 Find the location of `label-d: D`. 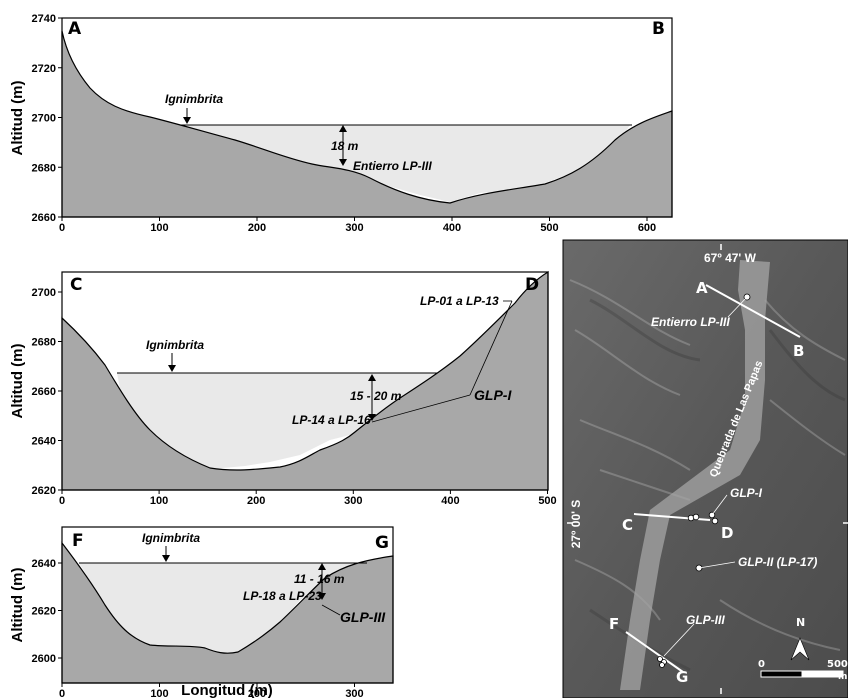

label-d: D is located at coordinates (532, 285).